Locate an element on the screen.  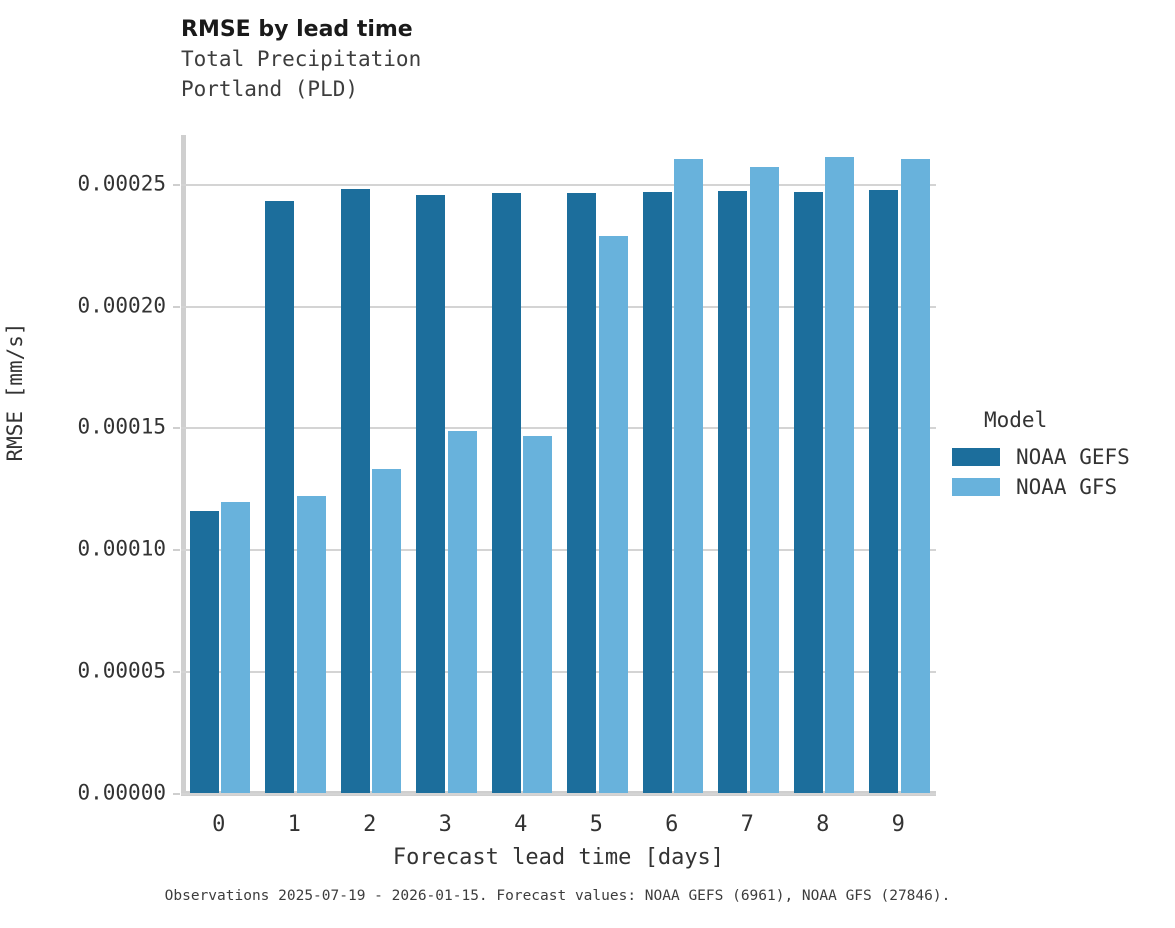
y-axis-tick-label: 0.00020 is located at coordinates (121, 305).